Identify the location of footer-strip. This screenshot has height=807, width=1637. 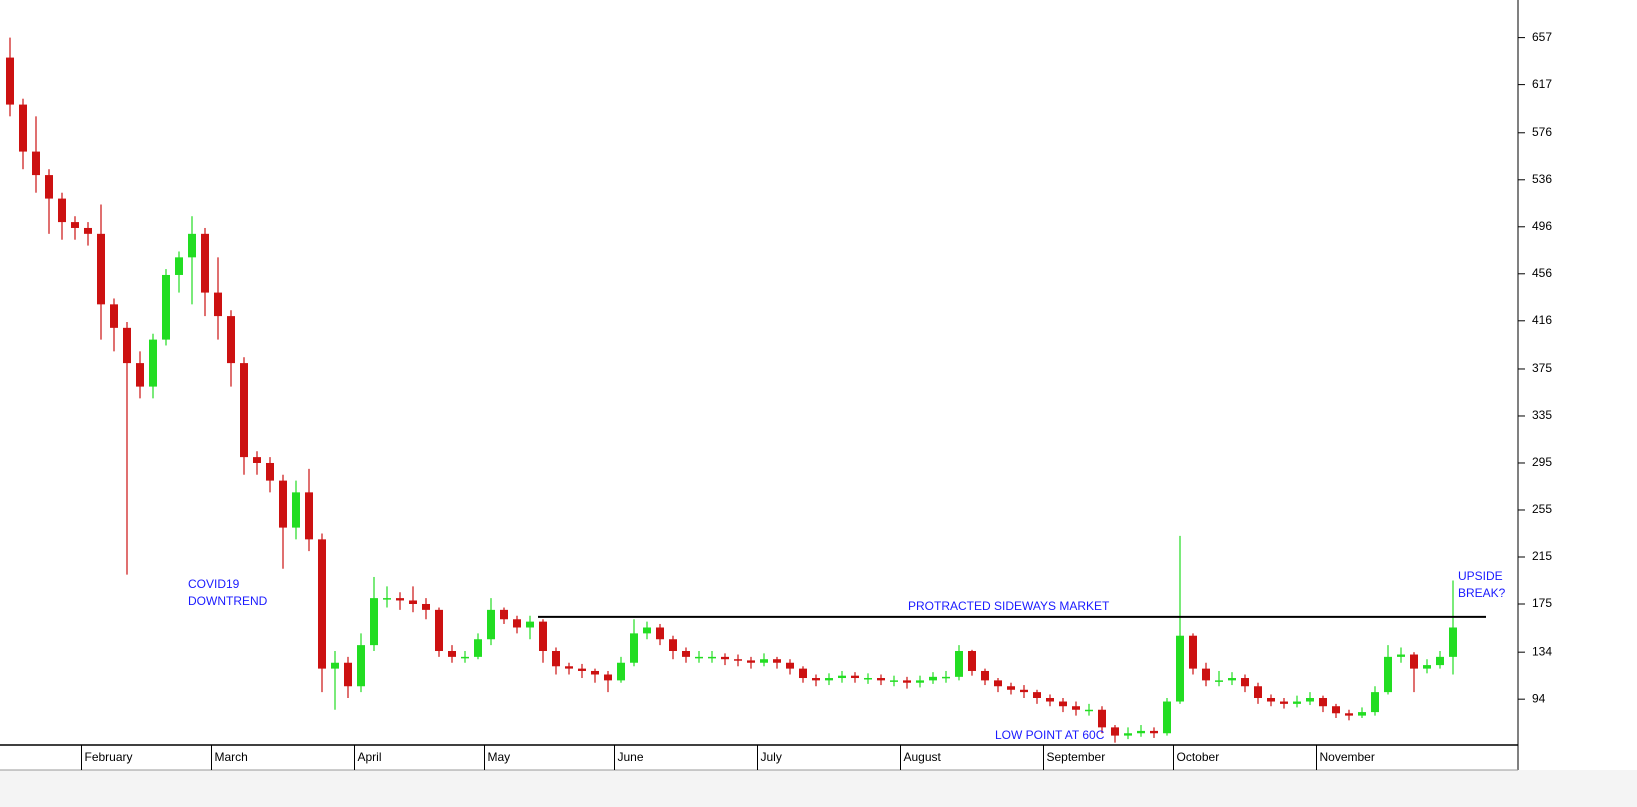
(818, 788).